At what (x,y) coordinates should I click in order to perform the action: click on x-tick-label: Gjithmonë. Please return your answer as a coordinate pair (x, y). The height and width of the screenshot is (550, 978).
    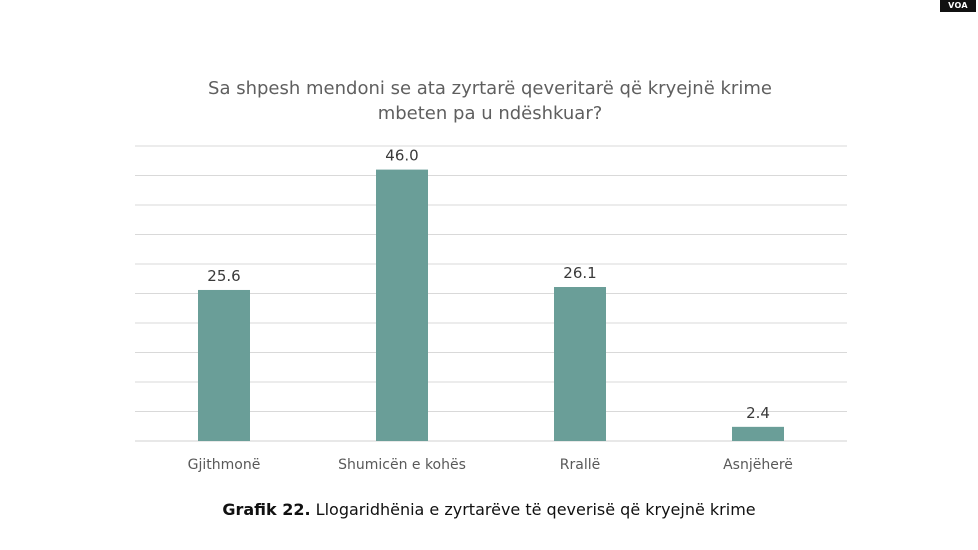
    Looking at the image, I should click on (224, 465).